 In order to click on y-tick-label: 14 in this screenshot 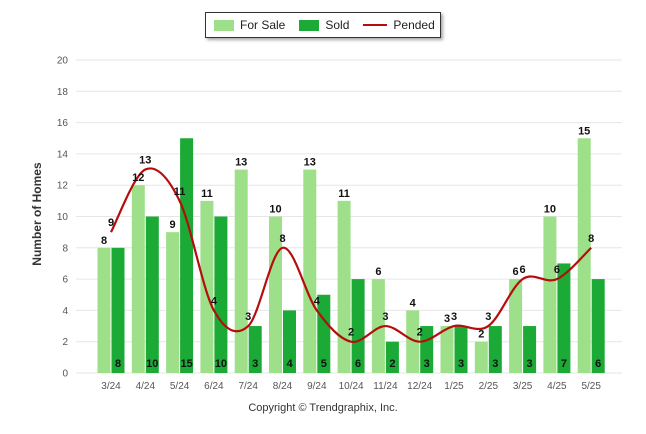, I will do `click(63, 154)`.